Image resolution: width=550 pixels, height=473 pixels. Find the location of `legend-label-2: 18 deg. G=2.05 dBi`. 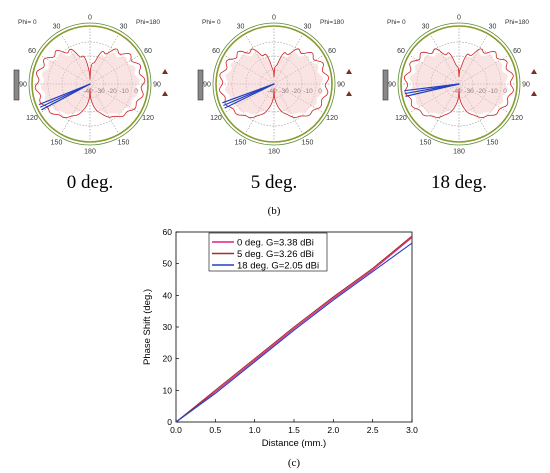

legend-label-2: 18 deg. G=2.05 dBi is located at coordinates (278, 266).